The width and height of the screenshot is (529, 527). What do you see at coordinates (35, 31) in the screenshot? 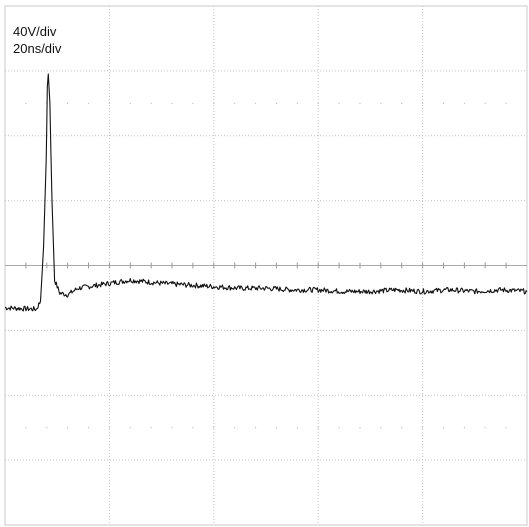
I see `volts-per-div-label: 40V/div` at bounding box center [35, 31].